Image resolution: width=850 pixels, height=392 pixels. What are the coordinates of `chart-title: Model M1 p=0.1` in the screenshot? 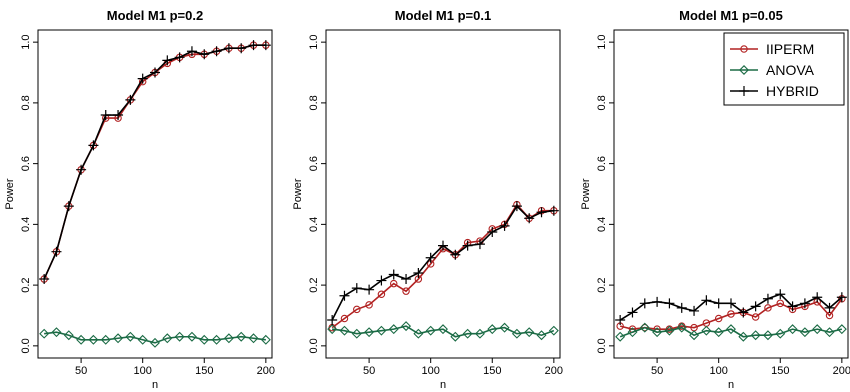 It's located at (443, 15).